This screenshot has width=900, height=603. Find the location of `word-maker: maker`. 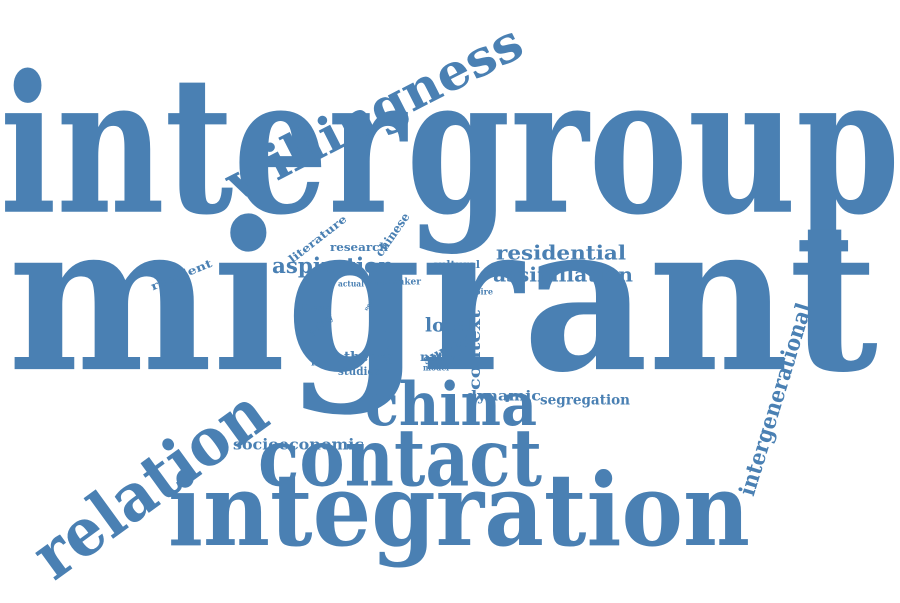

word-maker: maker is located at coordinates (405, 282).